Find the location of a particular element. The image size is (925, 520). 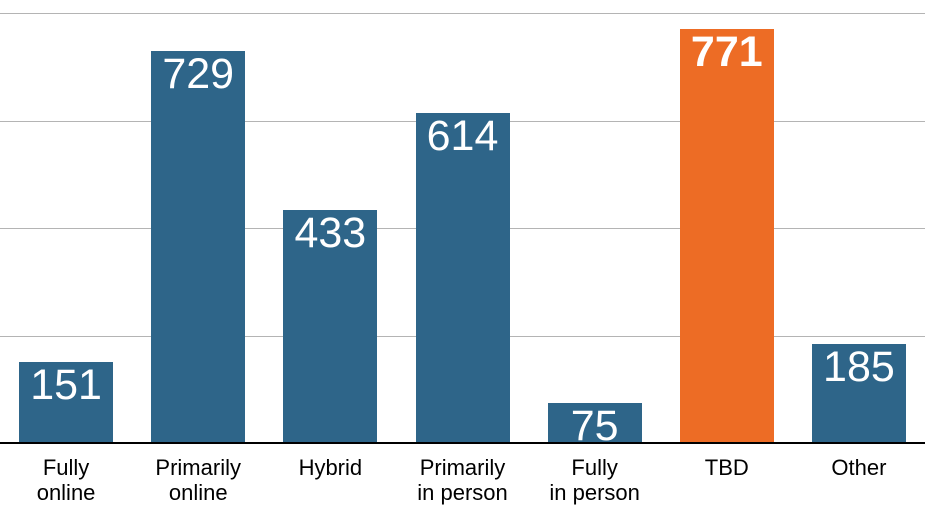

bar-tbd: 771 is located at coordinates (726, 235).